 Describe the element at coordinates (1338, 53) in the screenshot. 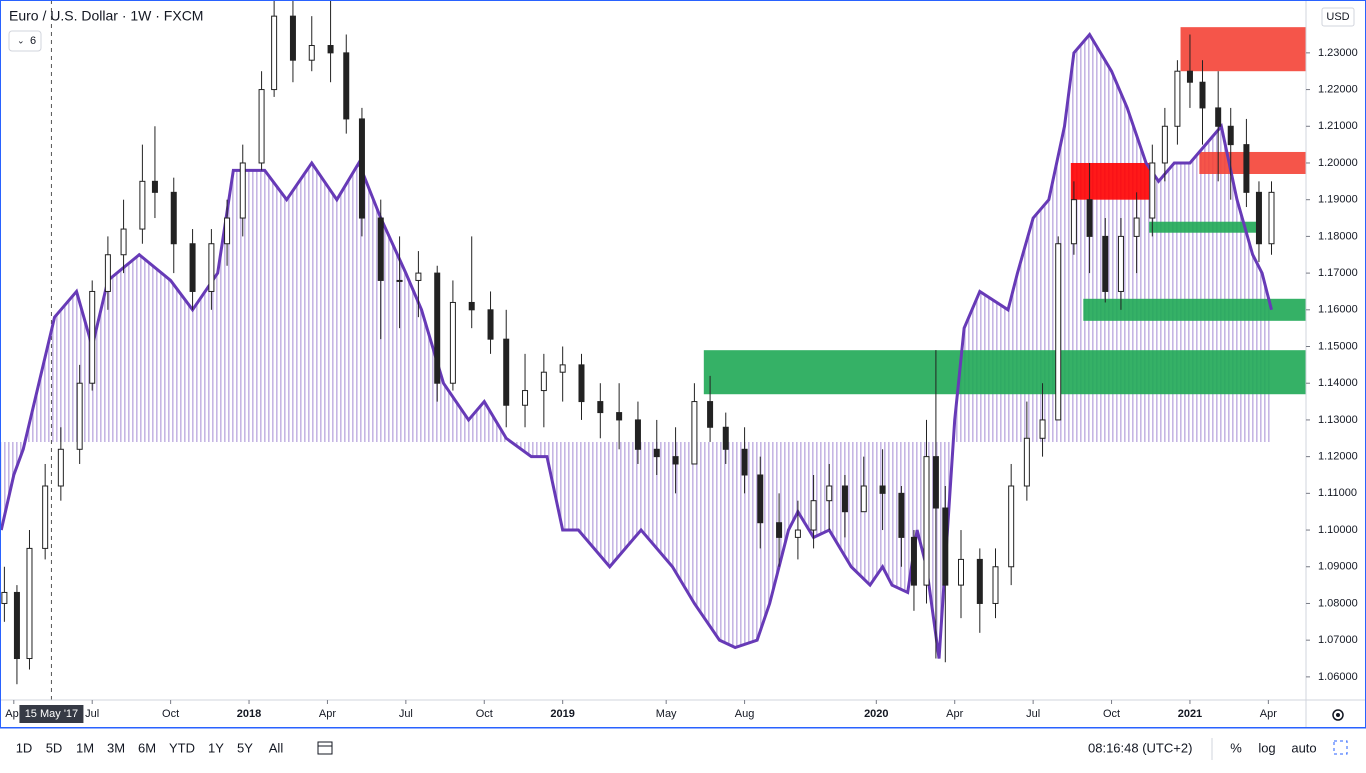

I see `y-tick-label: 1.23000` at that location.